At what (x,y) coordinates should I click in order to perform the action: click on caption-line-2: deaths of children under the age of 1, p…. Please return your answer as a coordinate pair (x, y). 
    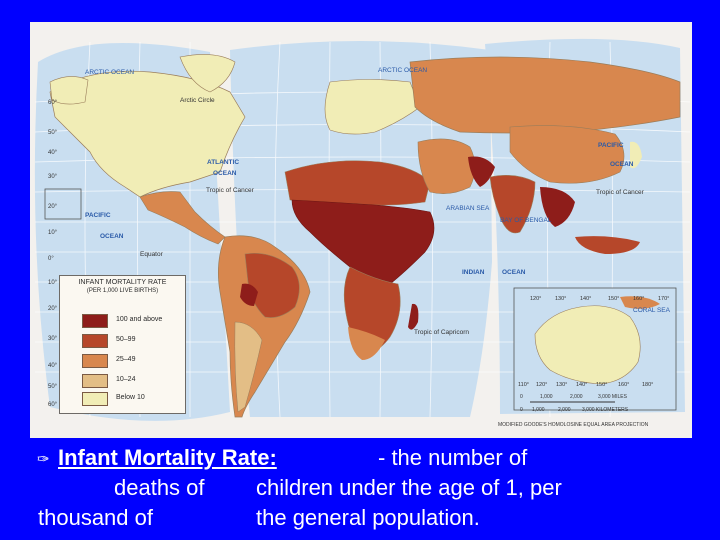
    Looking at the image, I should click on (368, 488).